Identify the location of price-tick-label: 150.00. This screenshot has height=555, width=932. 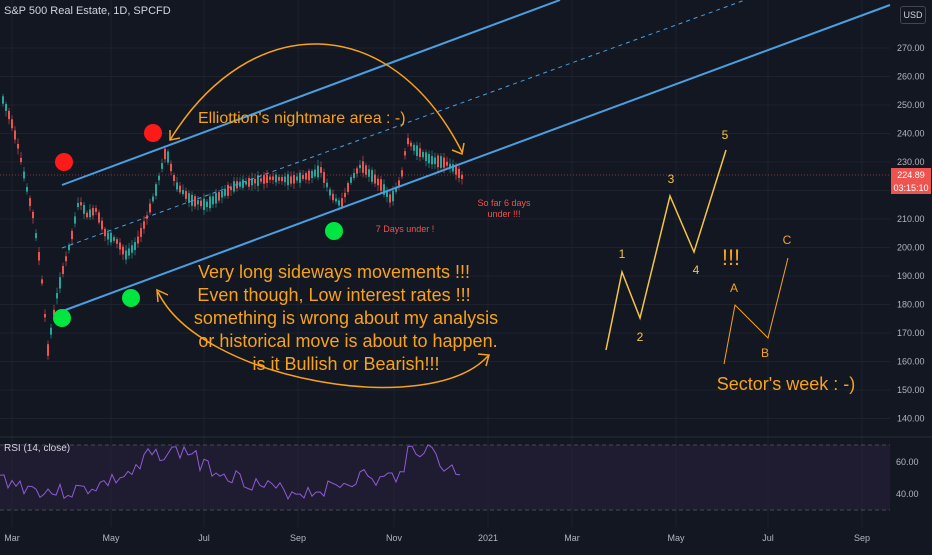
(911, 390).